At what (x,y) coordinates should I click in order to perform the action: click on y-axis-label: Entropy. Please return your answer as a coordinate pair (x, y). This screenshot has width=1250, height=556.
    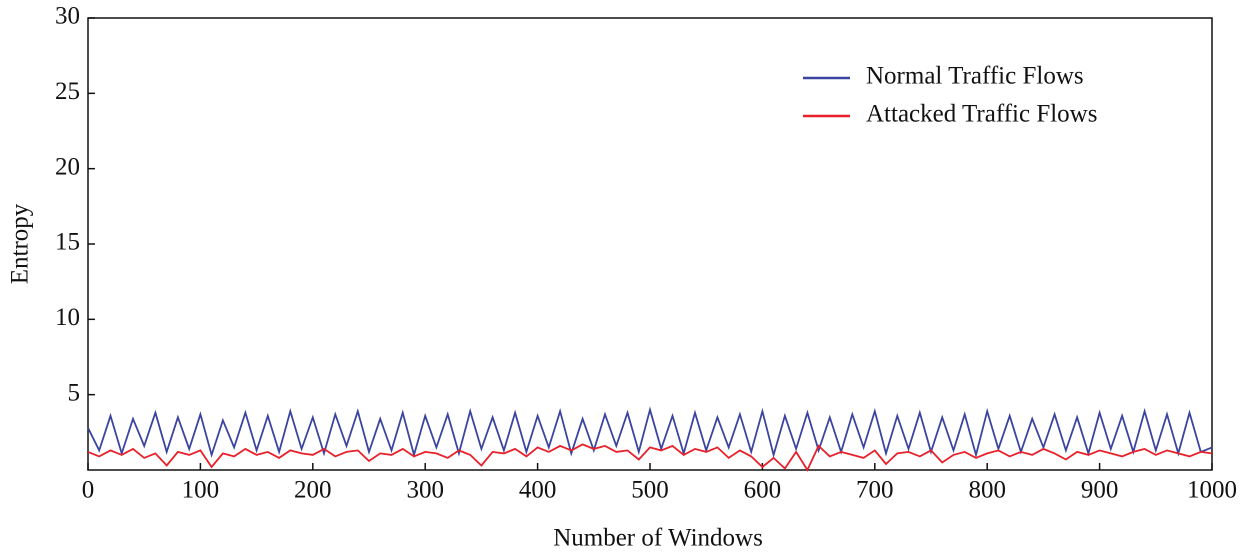
    Looking at the image, I should click on (20, 243).